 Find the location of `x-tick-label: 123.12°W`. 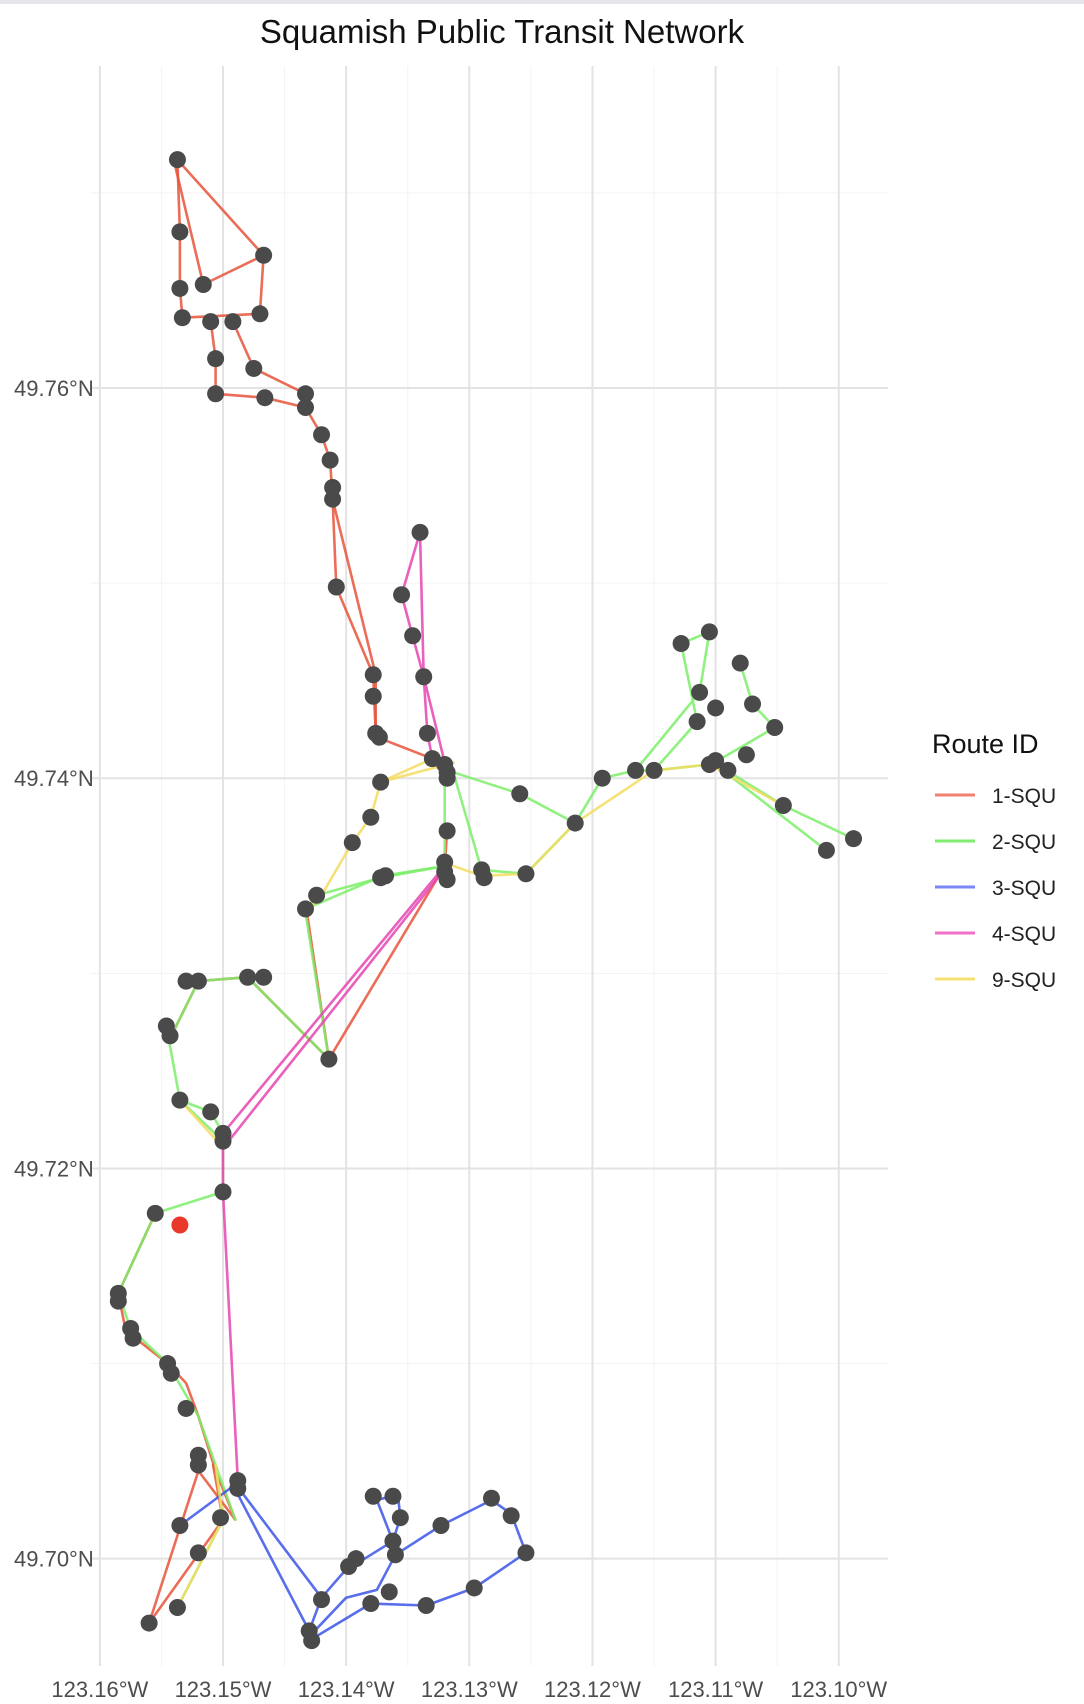

x-tick-label: 123.12°W is located at coordinates (592, 1689).